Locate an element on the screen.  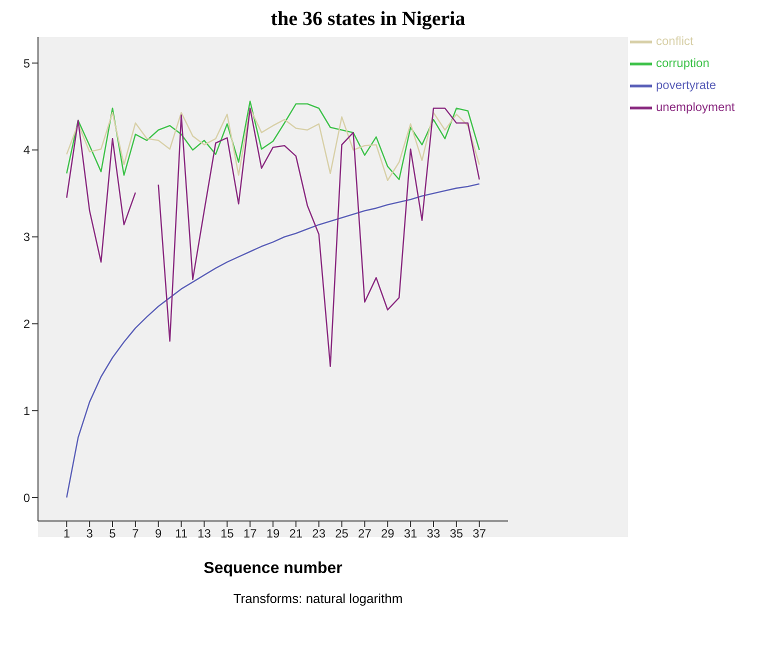
x-tick-label: 35 is located at coordinates (457, 533).